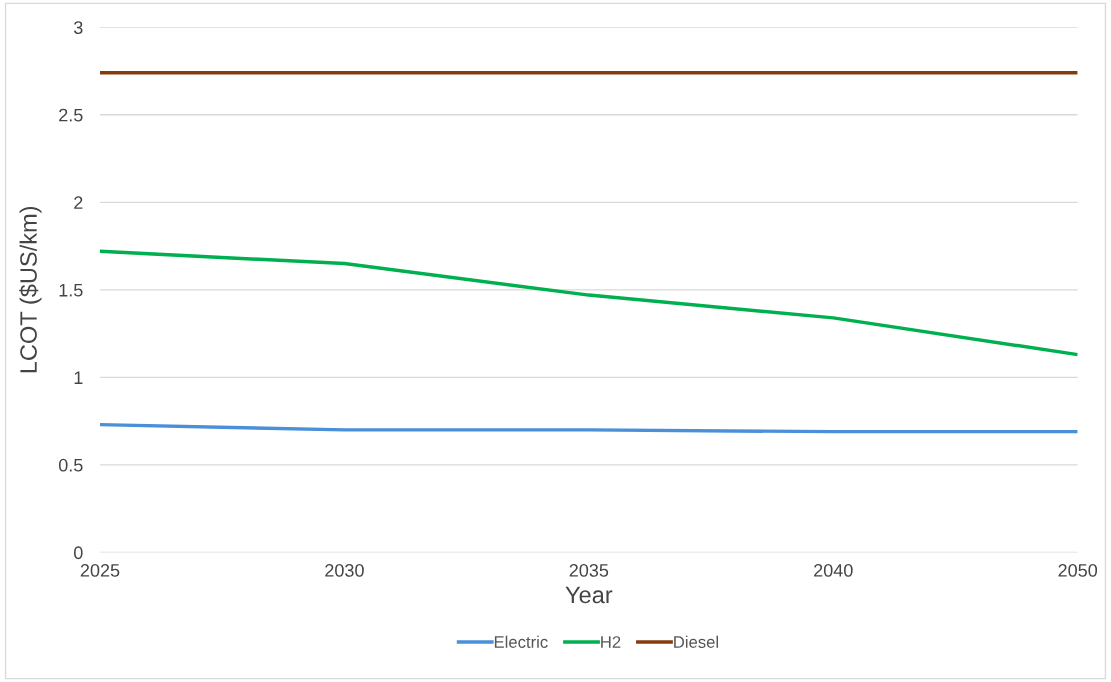 This screenshot has width=1111, height=682. Describe the element at coordinates (1078, 570) in the screenshot. I see `x-tick-label: 2050` at that location.